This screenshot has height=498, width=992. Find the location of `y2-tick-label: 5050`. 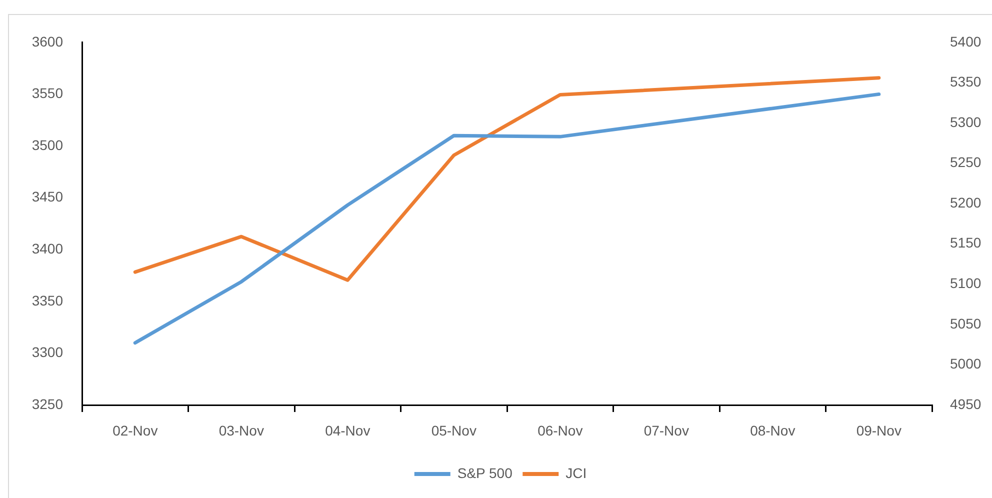

y2-tick-label: 5050 is located at coordinates (966, 323).